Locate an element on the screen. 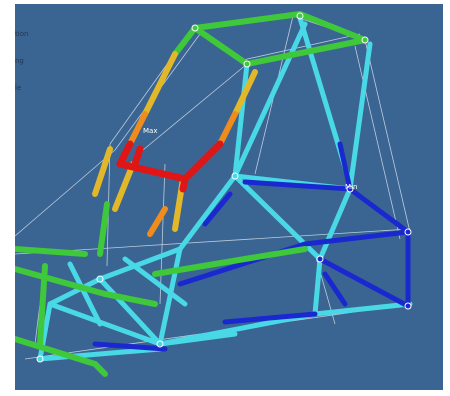 This screenshot has height=396, width=450. legend-label-3: le is located at coordinates (18, 88).